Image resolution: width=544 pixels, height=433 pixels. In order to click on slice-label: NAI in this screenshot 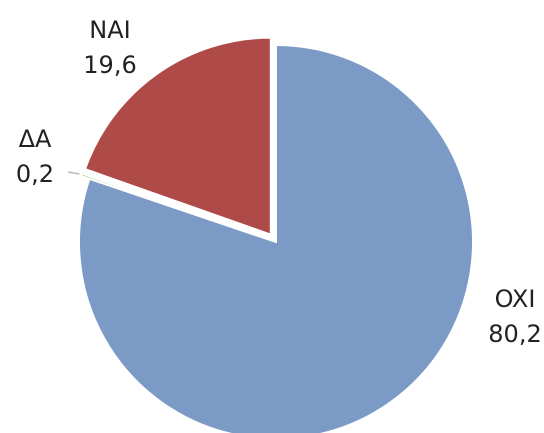, I will do `click(109, 30)`.